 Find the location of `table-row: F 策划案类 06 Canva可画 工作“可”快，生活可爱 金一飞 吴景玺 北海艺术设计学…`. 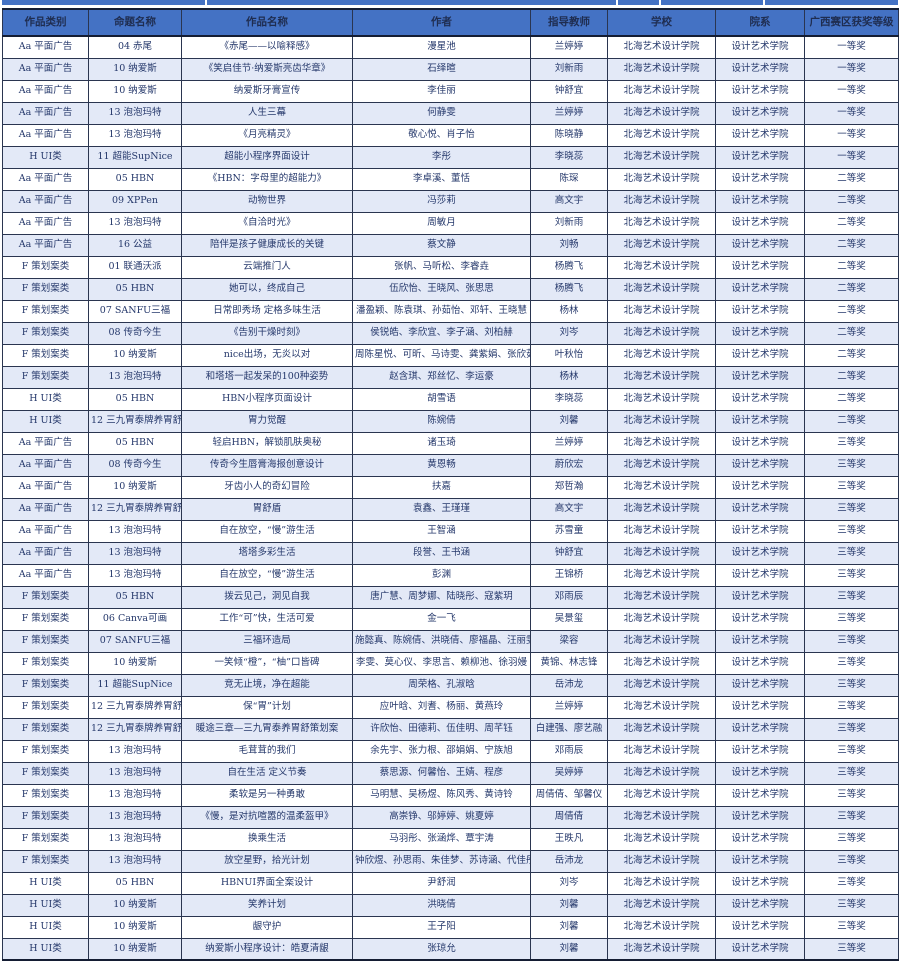

table-row: F 策划案类 06 Canva可画 工作“可”快，生活可爱 金一飞 吴景玺 北海艺术设计学… is located at coordinates (450, 619).